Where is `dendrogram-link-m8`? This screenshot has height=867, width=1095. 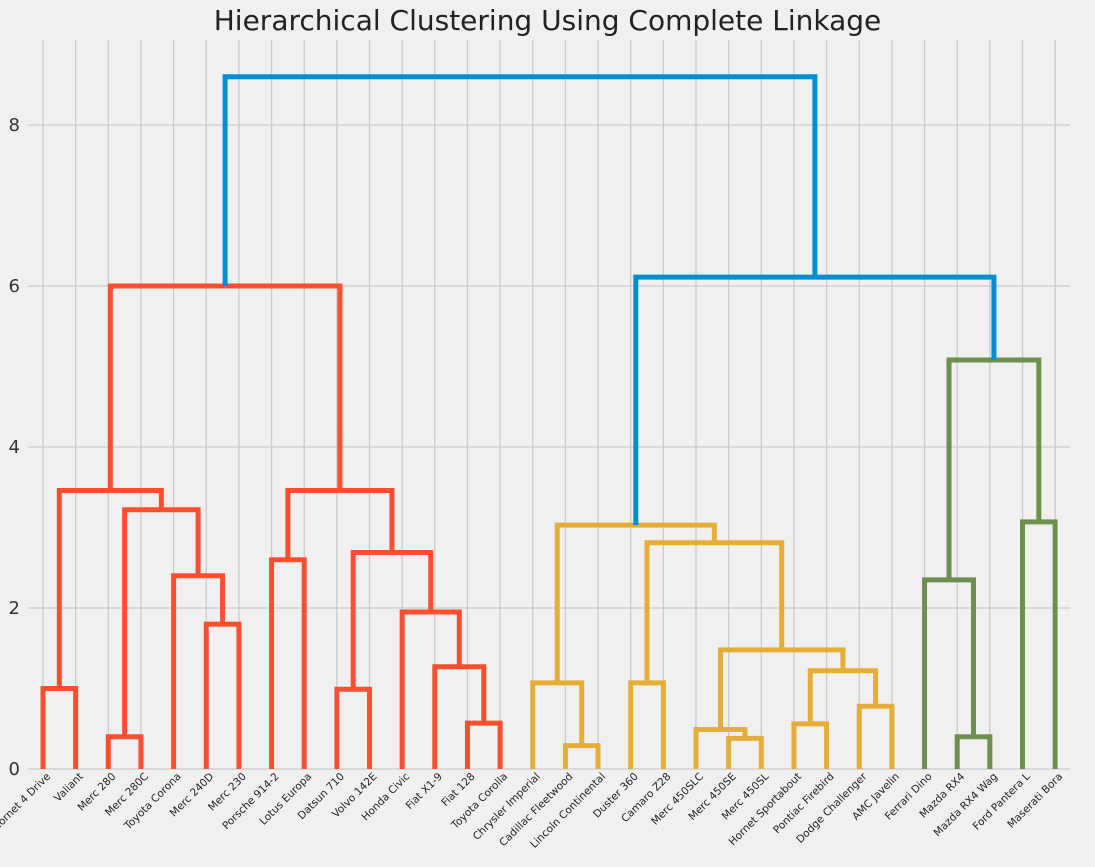
dendrogram-link-m8 is located at coordinates (353, 727).